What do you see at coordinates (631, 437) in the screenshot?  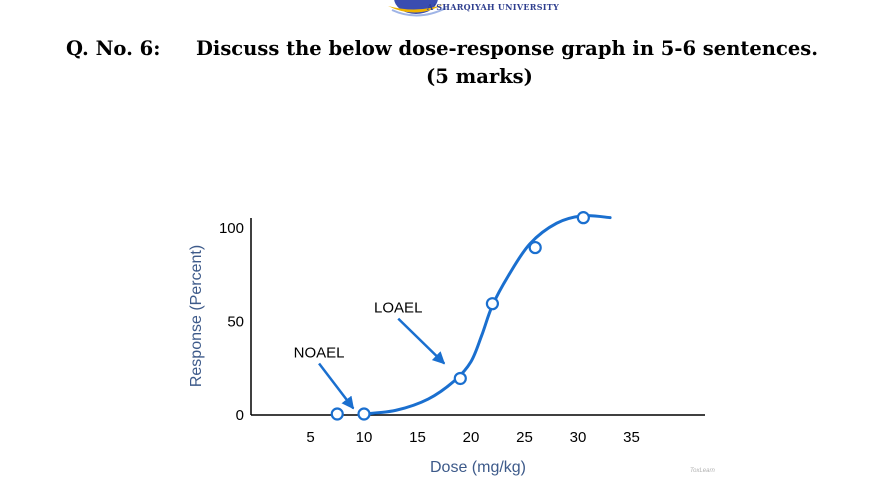 I see `x-tick-label: 35` at bounding box center [631, 437].